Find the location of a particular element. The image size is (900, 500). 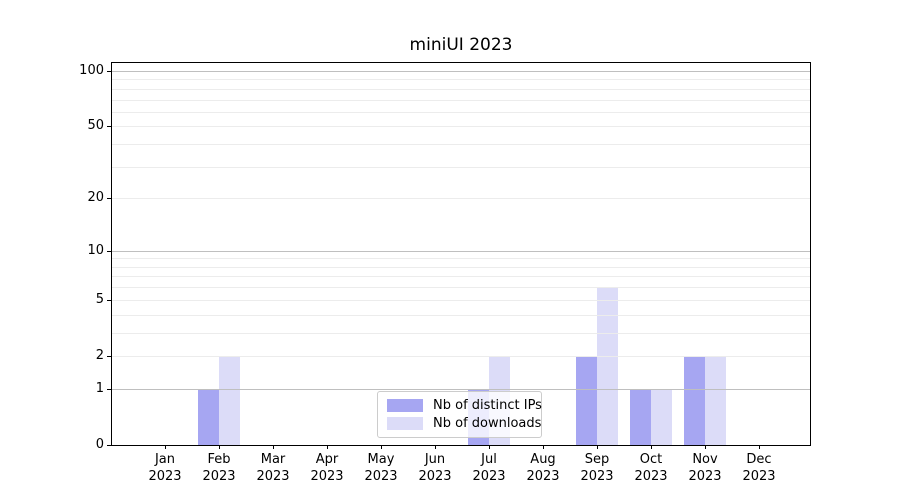

legend-item-distinct-ips: Nb of distinct IPs is located at coordinates (464, 405).